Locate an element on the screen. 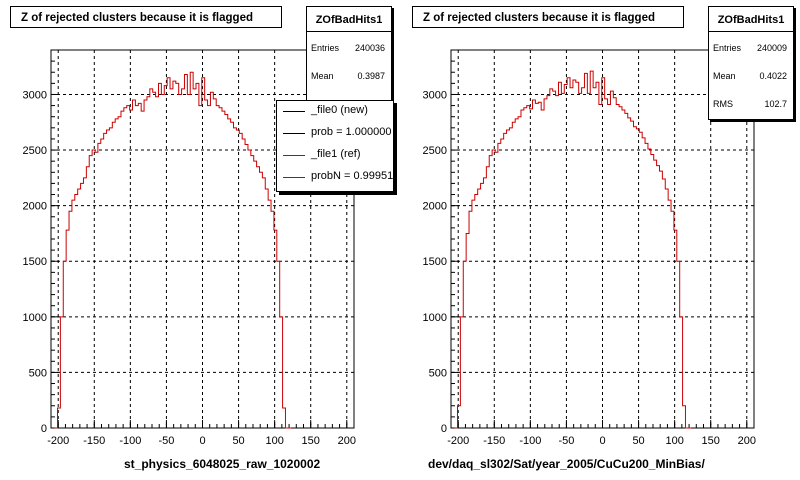 The image size is (800, 480). right-stats-title: ZOfBadHits1 is located at coordinates (751, 19).